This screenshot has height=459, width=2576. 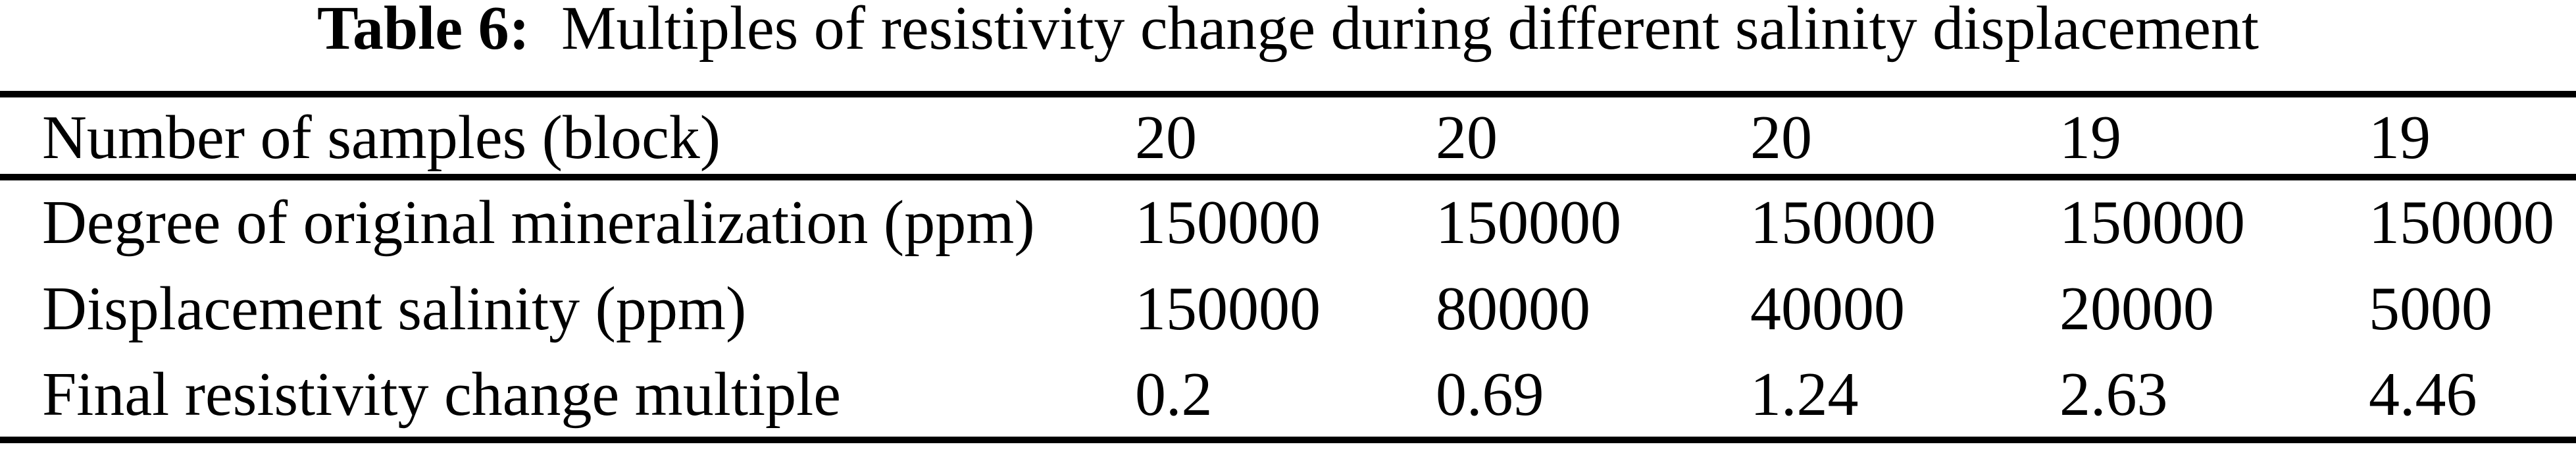 What do you see at coordinates (1490, 394) in the screenshot?
I see `cell-value: 0.69` at bounding box center [1490, 394].